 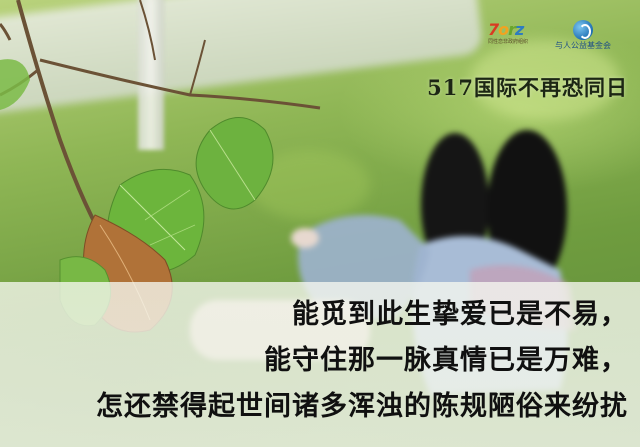 I want to click on partner-logo-yuren-foundation: 与人公益基金会, so click(x=583, y=37).